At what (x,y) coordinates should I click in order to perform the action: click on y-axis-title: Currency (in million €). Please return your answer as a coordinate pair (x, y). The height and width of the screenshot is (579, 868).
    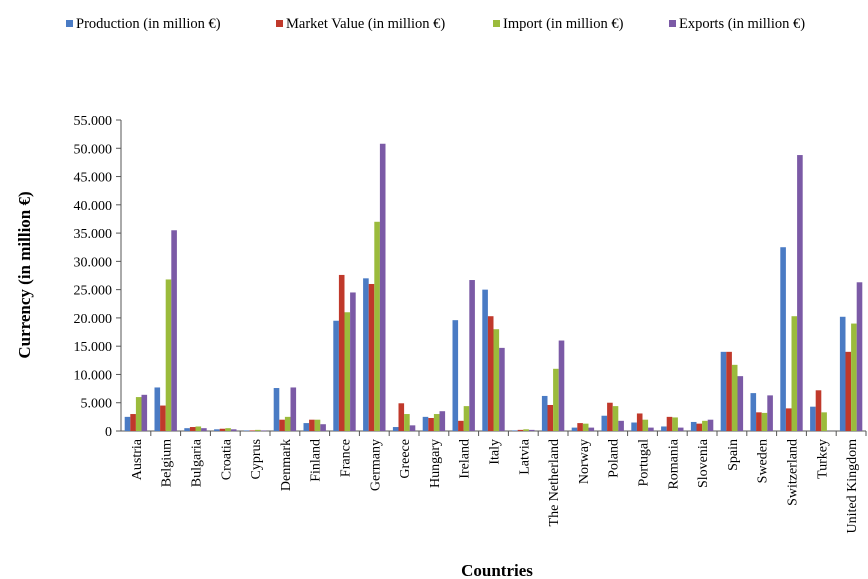
    Looking at the image, I should click on (24, 274).